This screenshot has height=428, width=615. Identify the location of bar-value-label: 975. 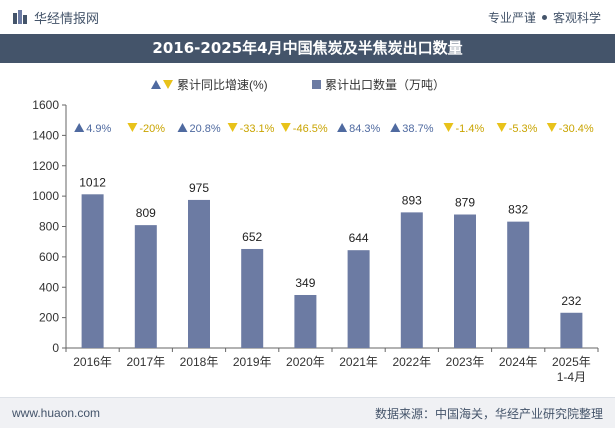
(199, 188).